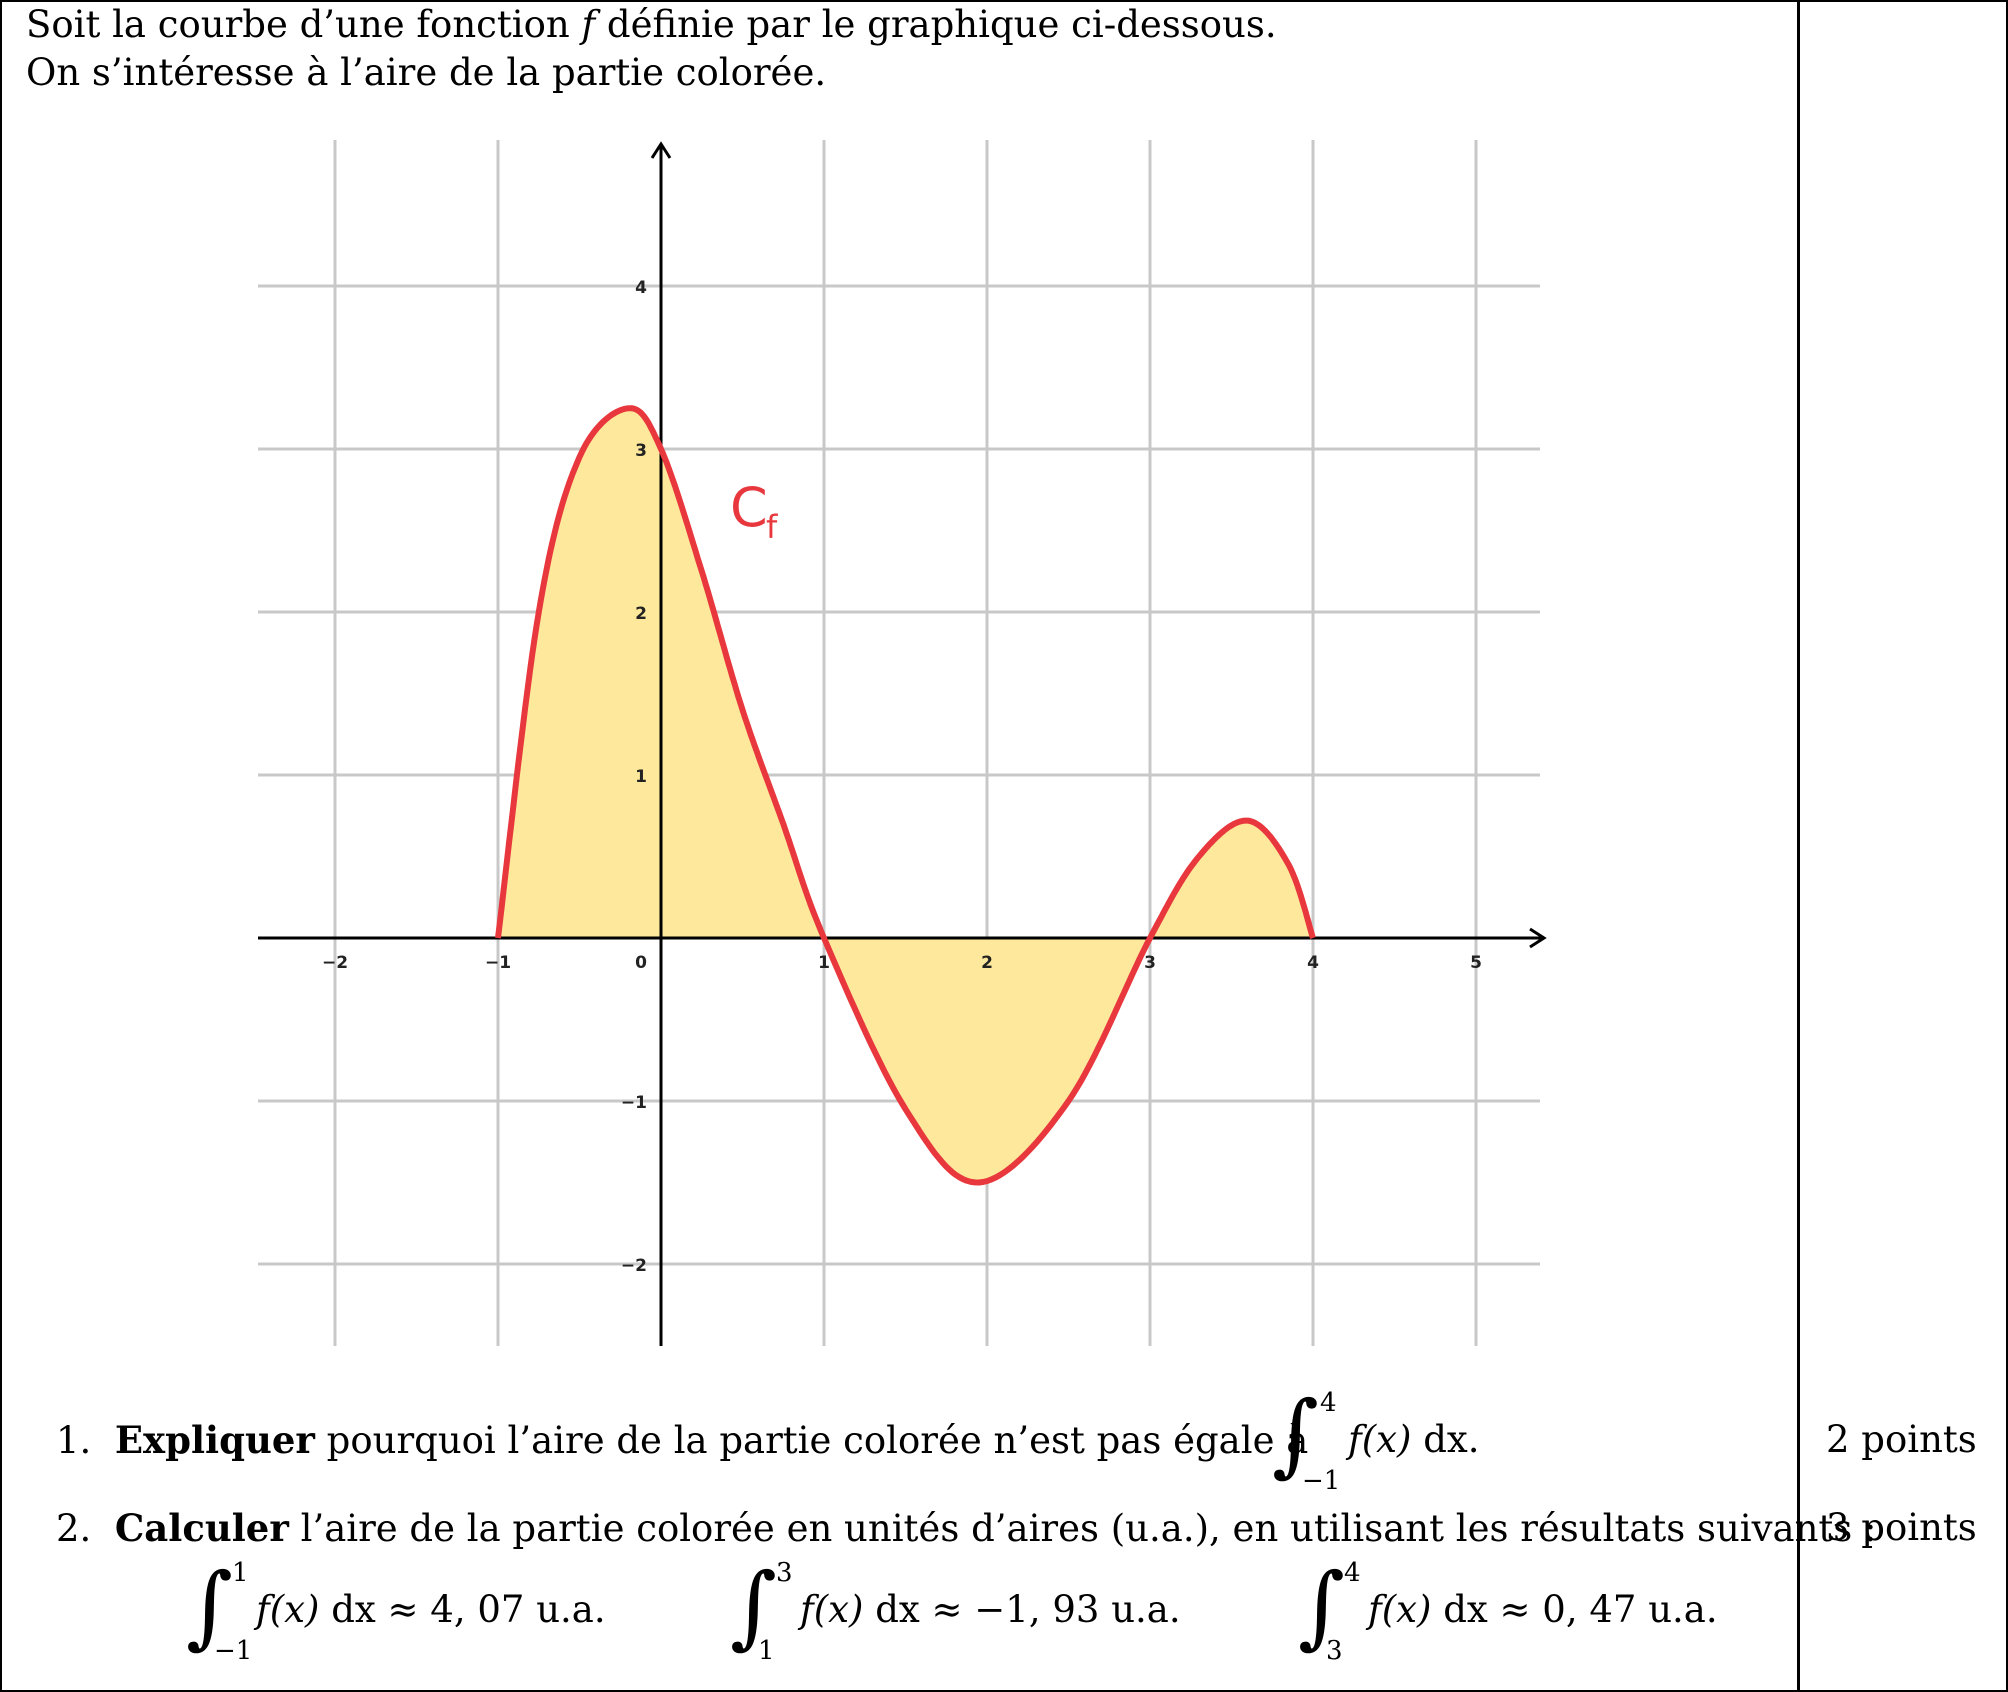  Describe the element at coordinates (634, 1266) in the screenshot. I see `y-tick-label: −2` at that location.